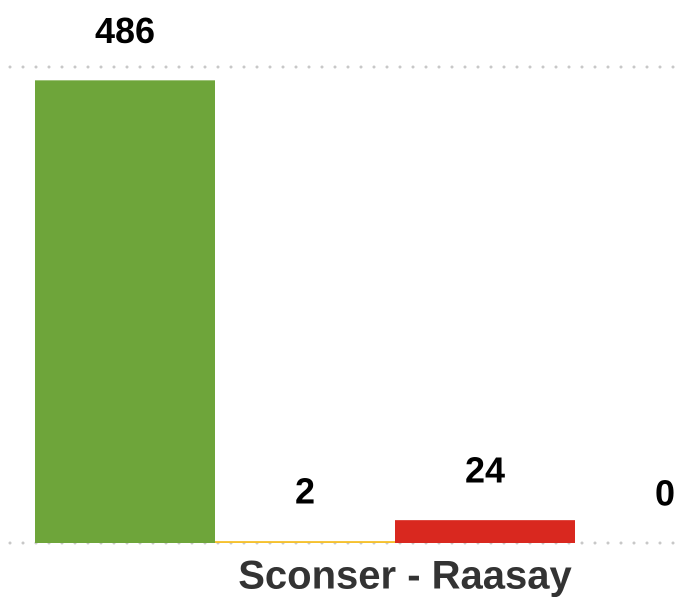 The width and height of the screenshot is (682, 602). Describe the element at coordinates (125, 30) in the screenshot. I see `value-label: 486` at that location.